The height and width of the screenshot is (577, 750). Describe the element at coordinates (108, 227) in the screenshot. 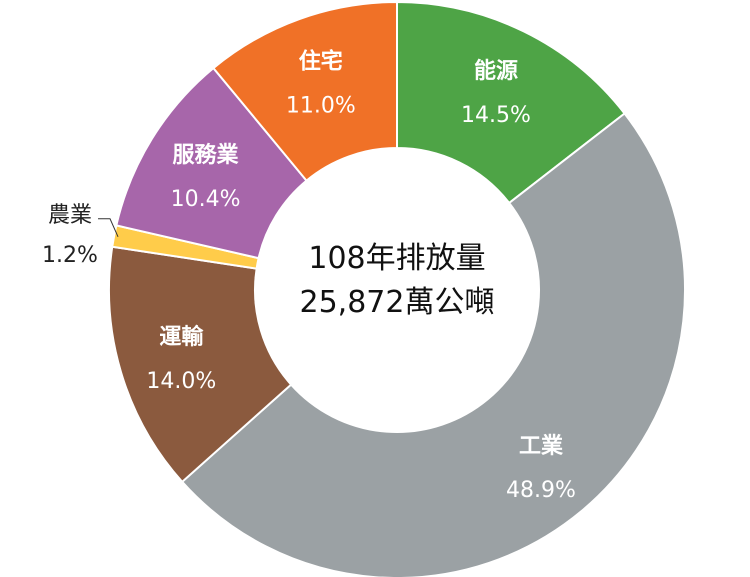

I see `leader-line` at that location.